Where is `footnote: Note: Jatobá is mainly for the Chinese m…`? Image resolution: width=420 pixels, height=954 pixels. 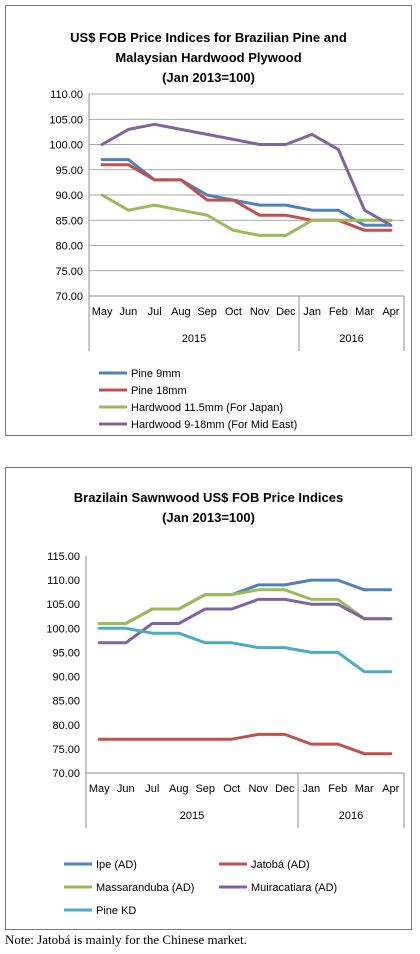
footnote: Note: Jatobá is mainly for the Chinese m… is located at coordinates (126, 939).